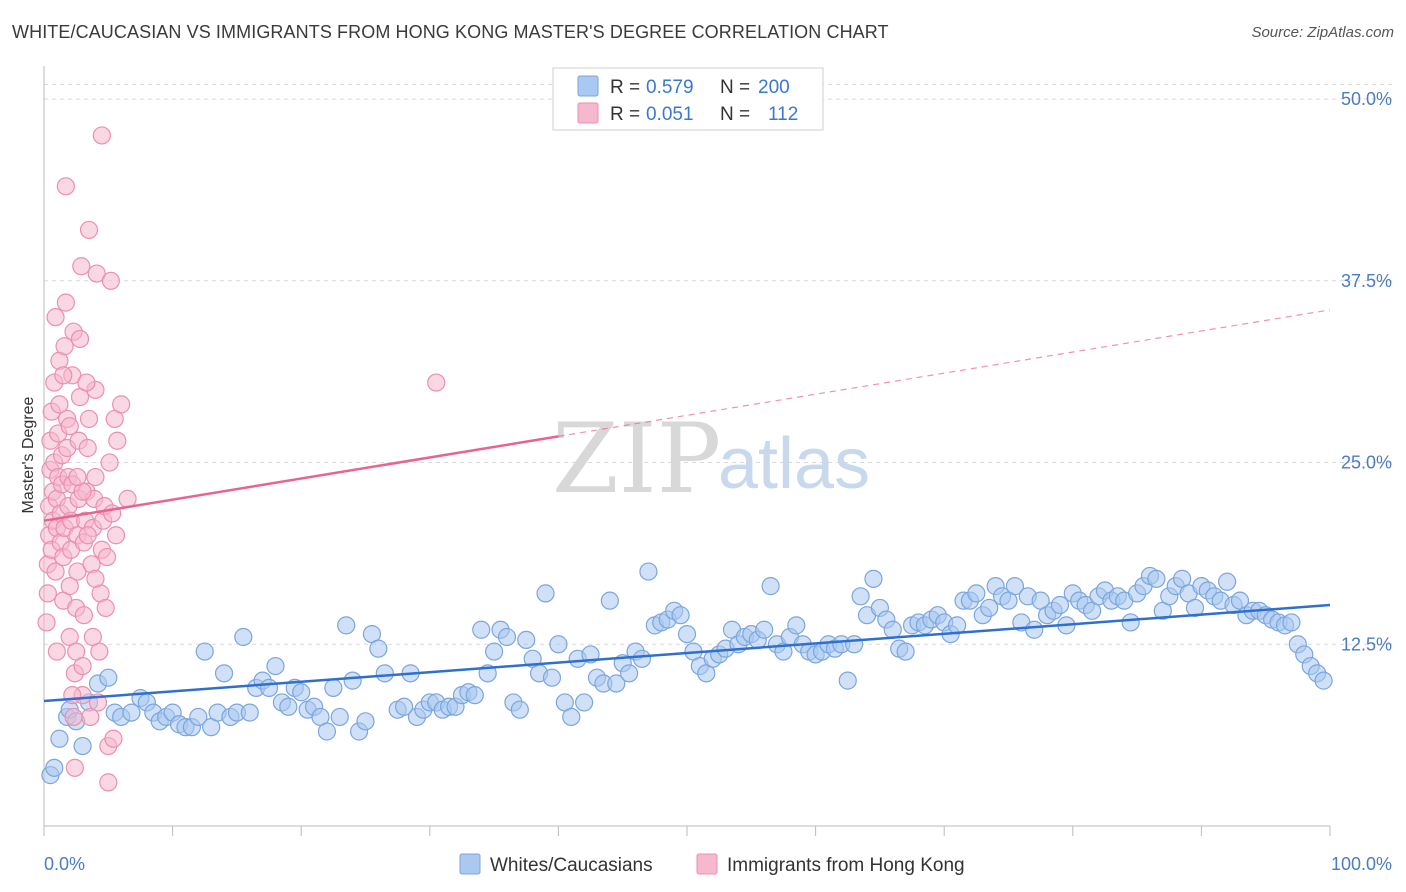  Describe the element at coordinates (1322, 32) in the screenshot. I see `source-label: Source: ZipAtlas.com` at that location.